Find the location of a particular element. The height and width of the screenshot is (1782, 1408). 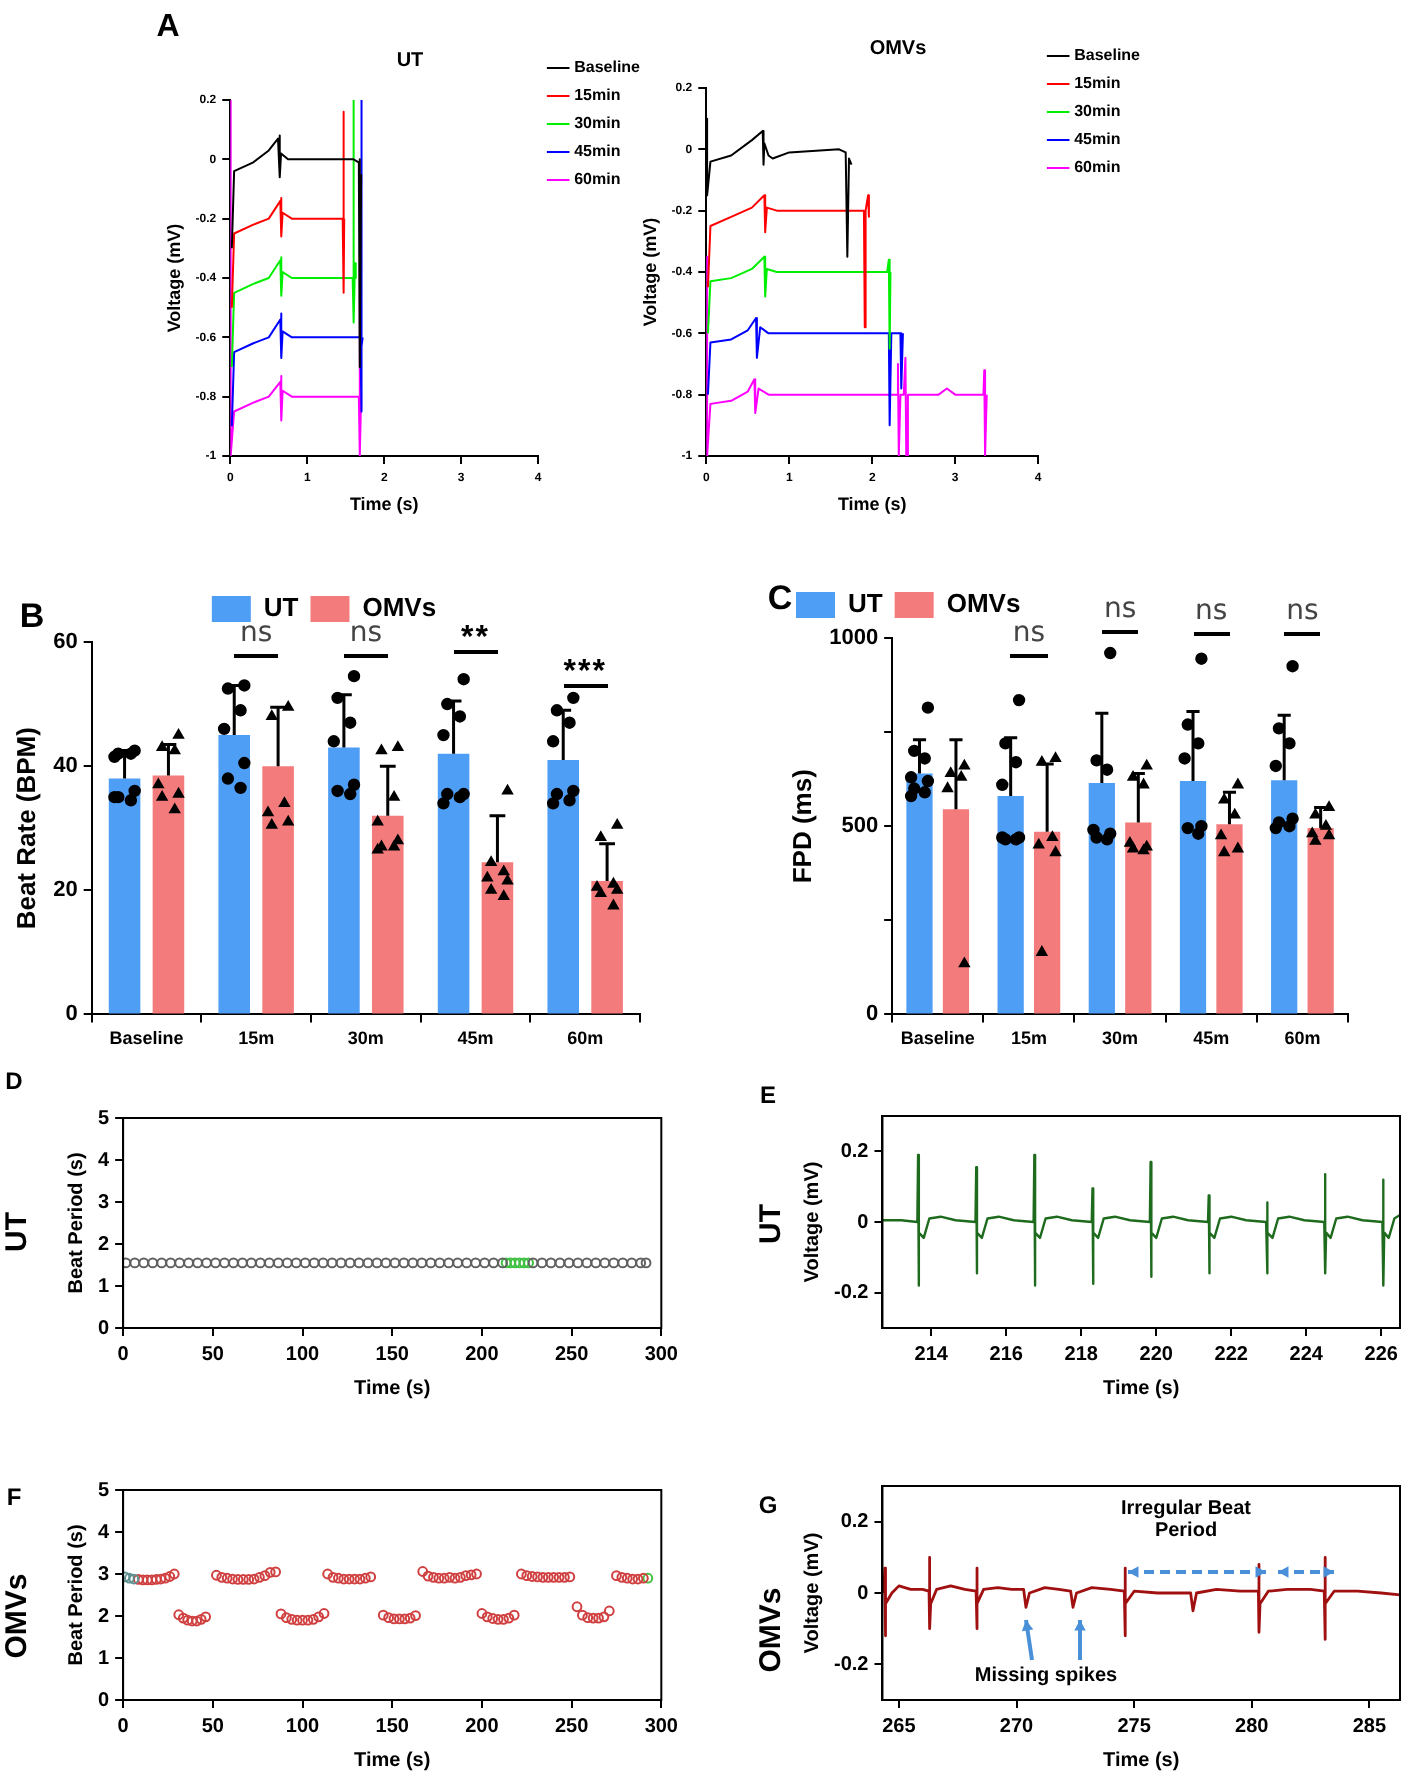

annotation: *** is located at coordinates (585, 672).